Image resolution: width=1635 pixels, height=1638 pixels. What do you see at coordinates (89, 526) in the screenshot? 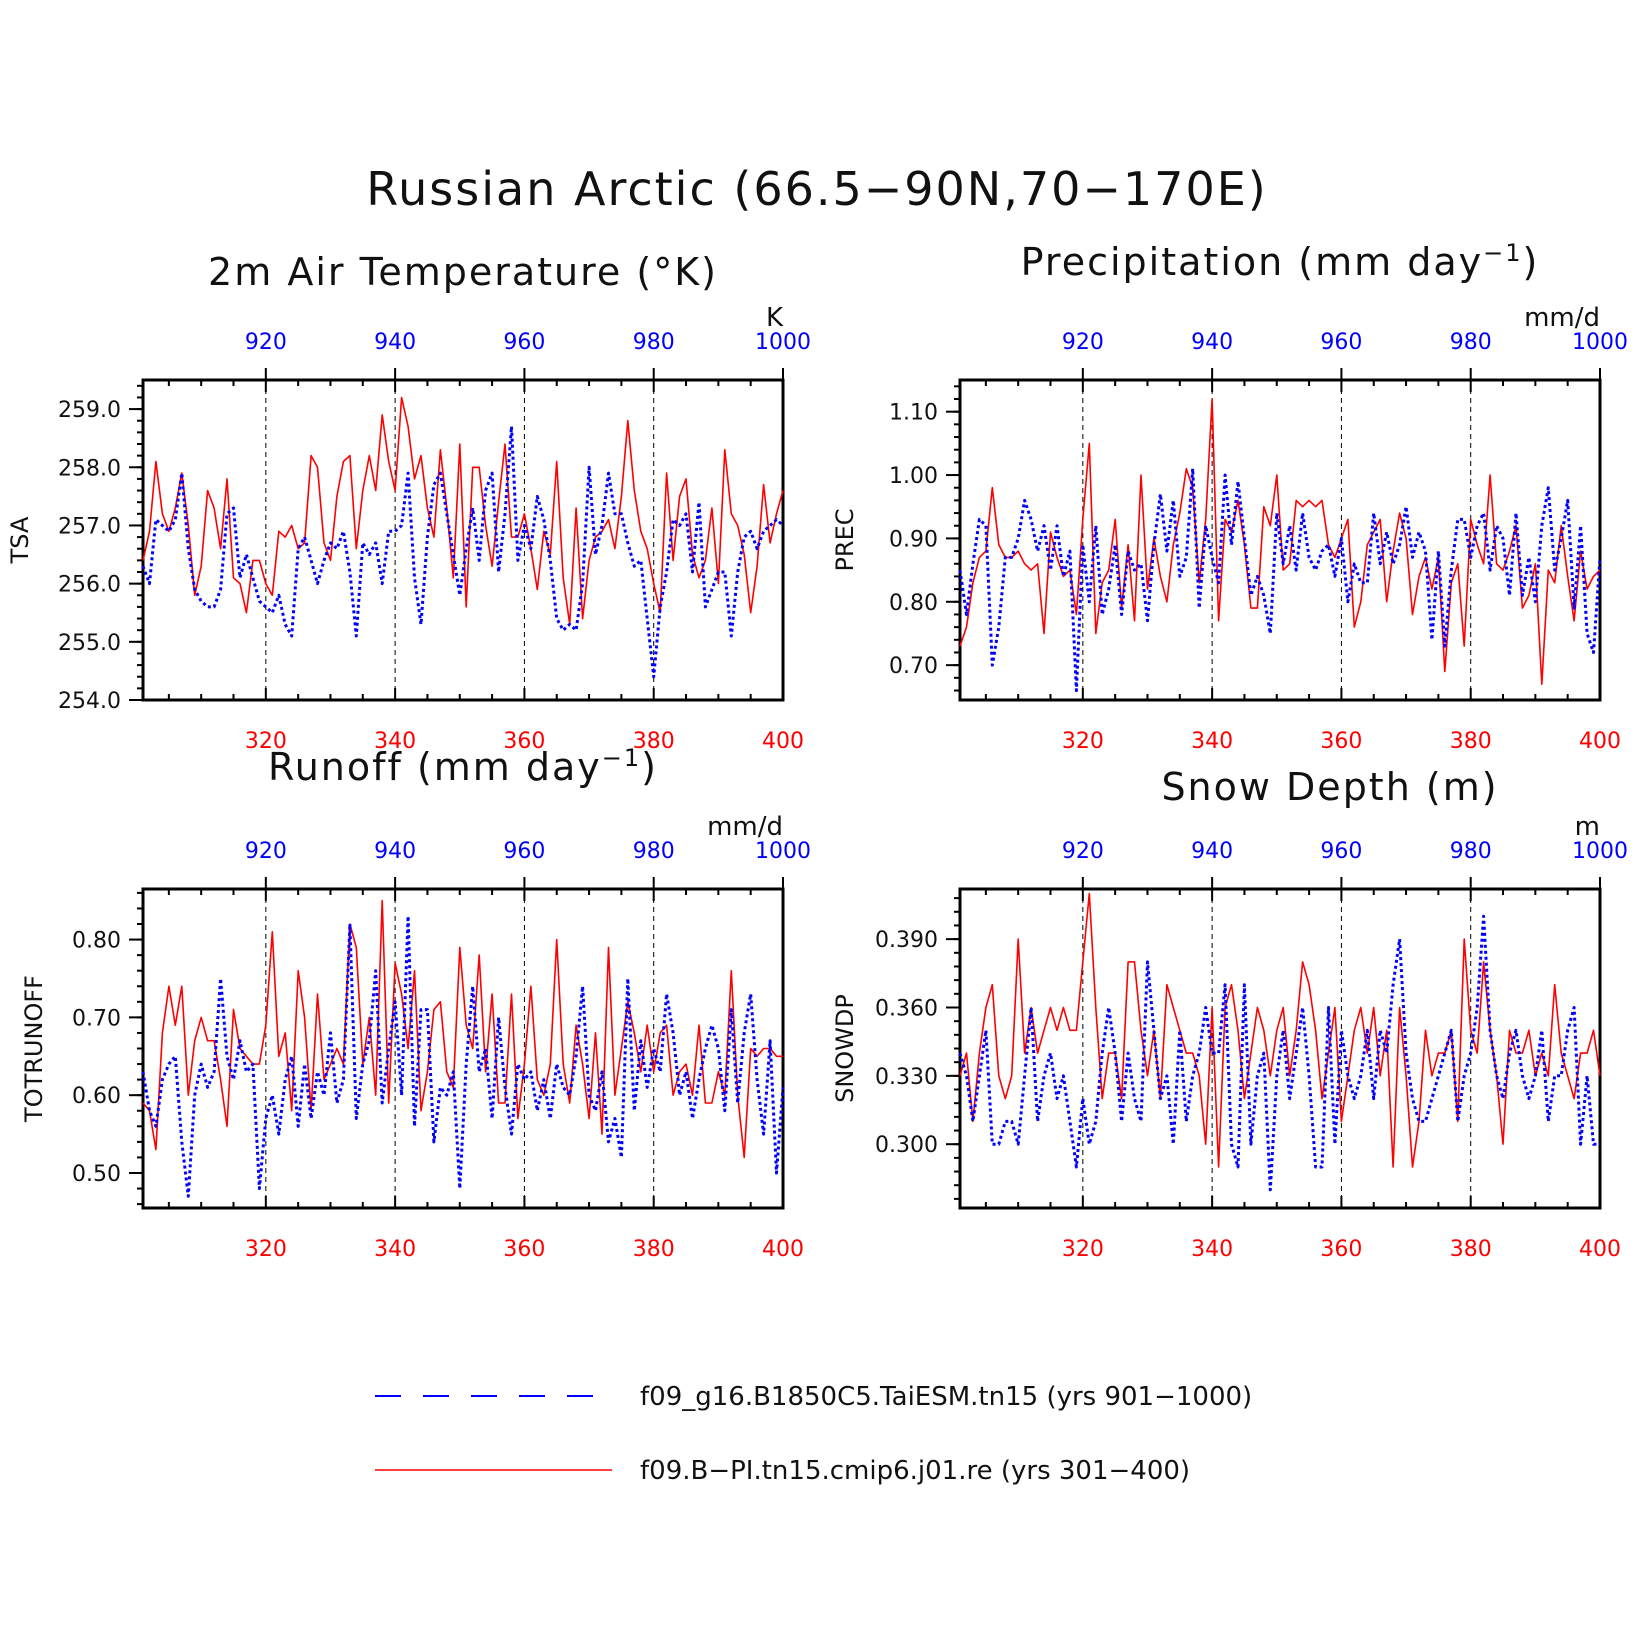
I see `y-tick-label: 257.0` at bounding box center [89, 526].